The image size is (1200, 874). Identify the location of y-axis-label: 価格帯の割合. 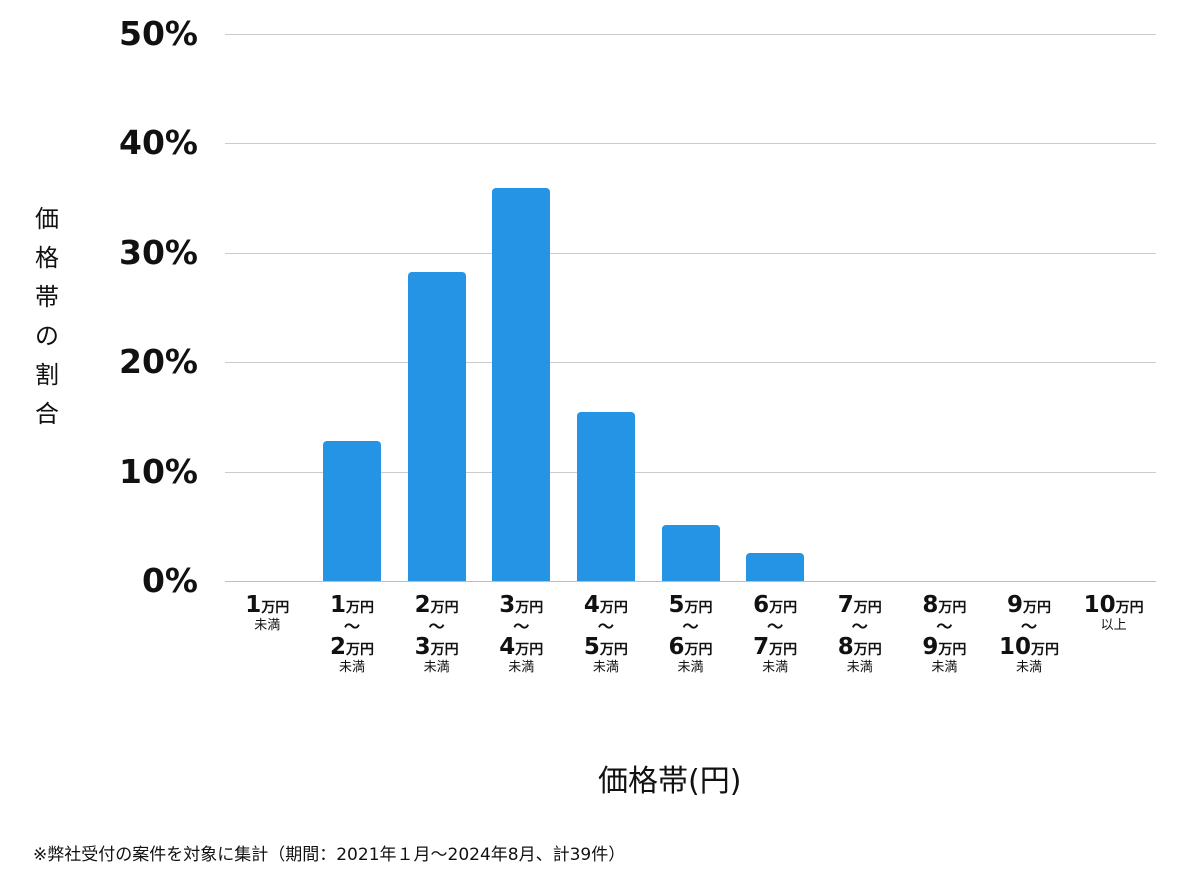
(47, 316).